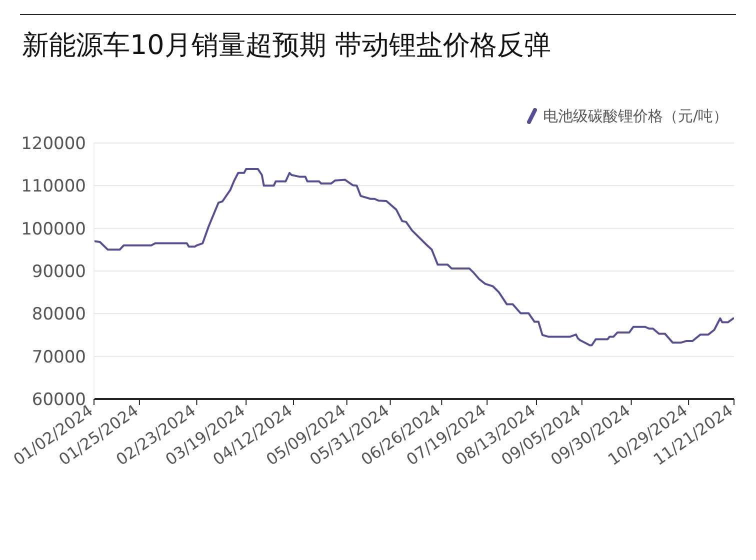  Describe the element at coordinates (59, 314) in the screenshot. I see `y-tick-label: 80000` at that location.